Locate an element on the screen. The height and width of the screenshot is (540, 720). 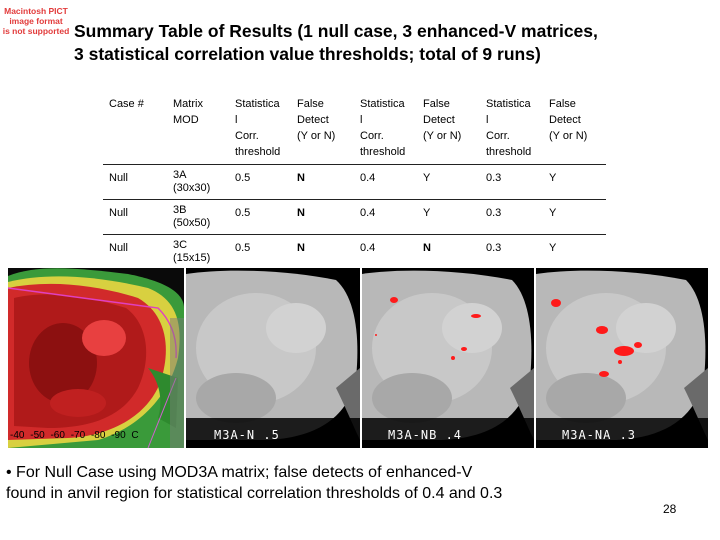
colorbar-label: -40 is located at coordinates (17, 435).